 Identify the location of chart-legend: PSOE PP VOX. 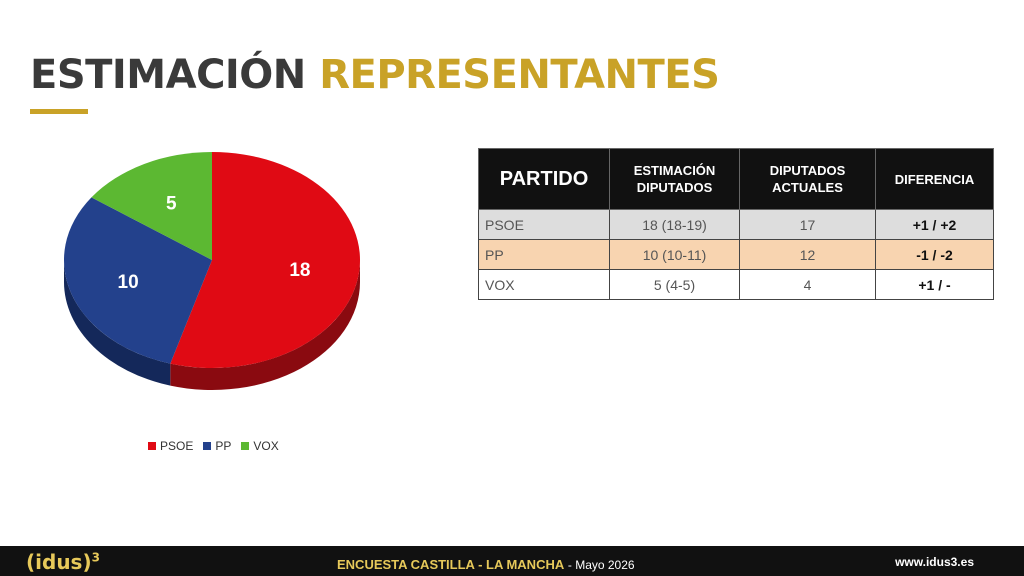
(213, 446).